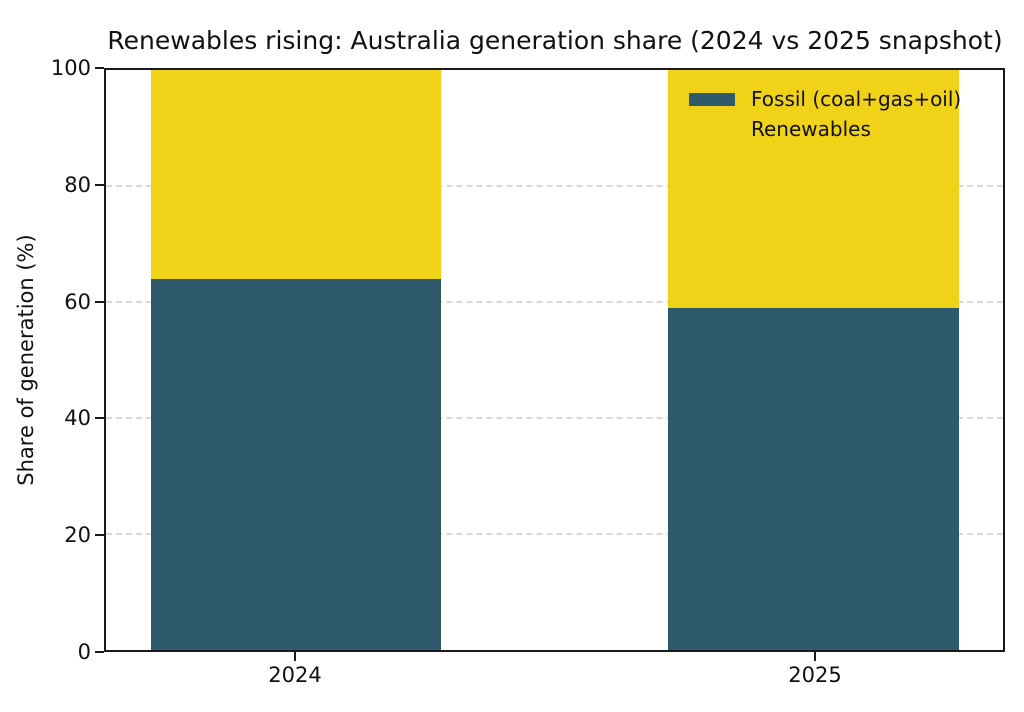  Describe the element at coordinates (77, 535) in the screenshot. I see `y-tick-label-20: 20` at that location.